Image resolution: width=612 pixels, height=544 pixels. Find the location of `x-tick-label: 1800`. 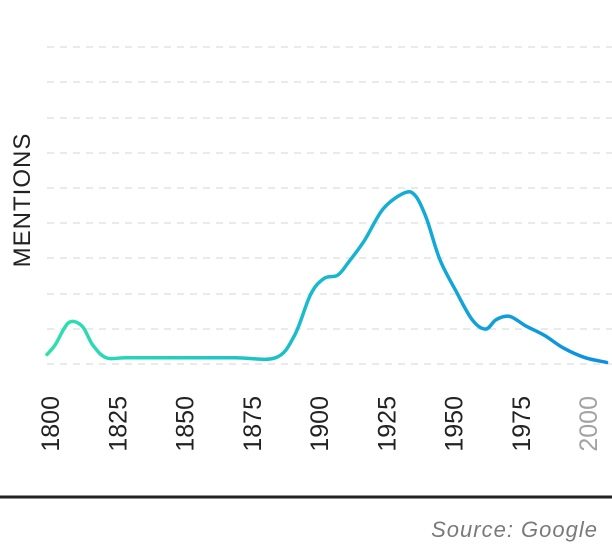

x-tick-label: 1800 is located at coordinates (51, 424).